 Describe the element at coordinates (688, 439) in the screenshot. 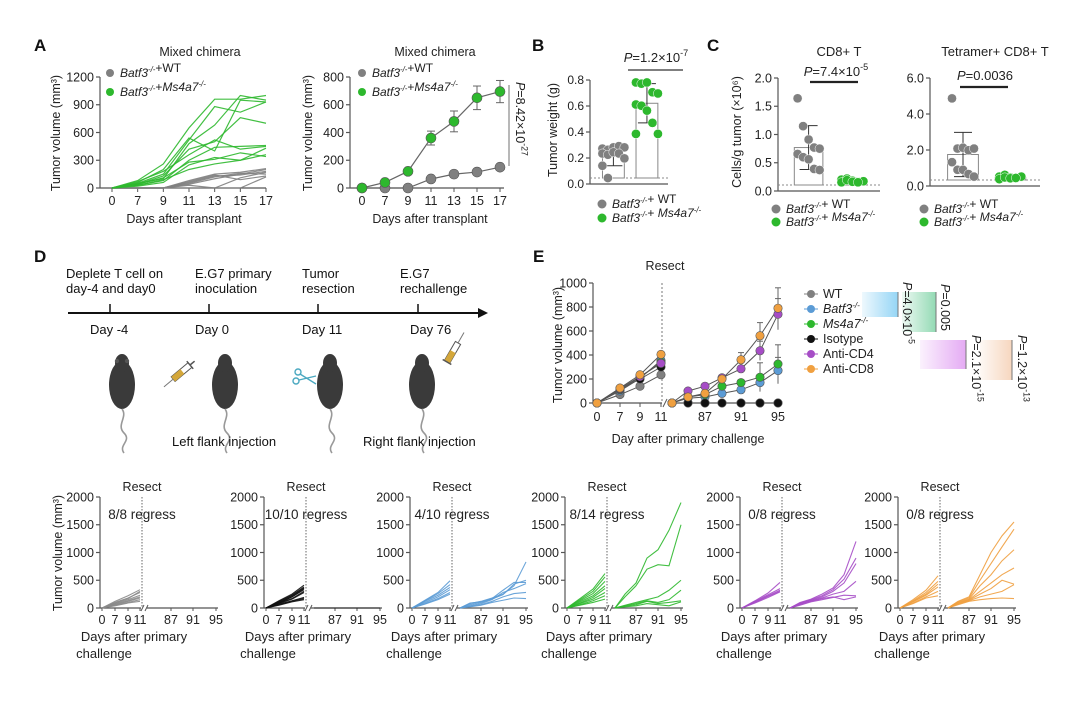

I see `x-axis-title: Day after primary challenge` at that location.